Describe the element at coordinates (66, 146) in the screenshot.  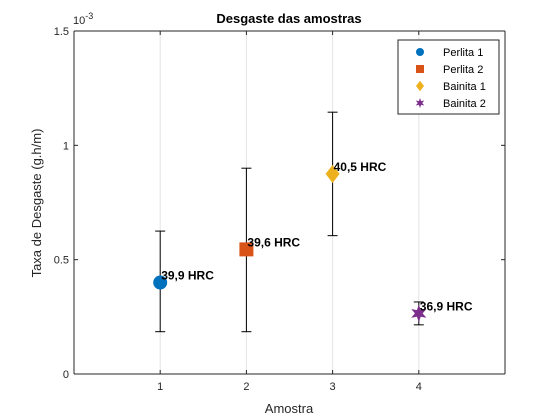
I see `y-tick-label: 1` at that location.